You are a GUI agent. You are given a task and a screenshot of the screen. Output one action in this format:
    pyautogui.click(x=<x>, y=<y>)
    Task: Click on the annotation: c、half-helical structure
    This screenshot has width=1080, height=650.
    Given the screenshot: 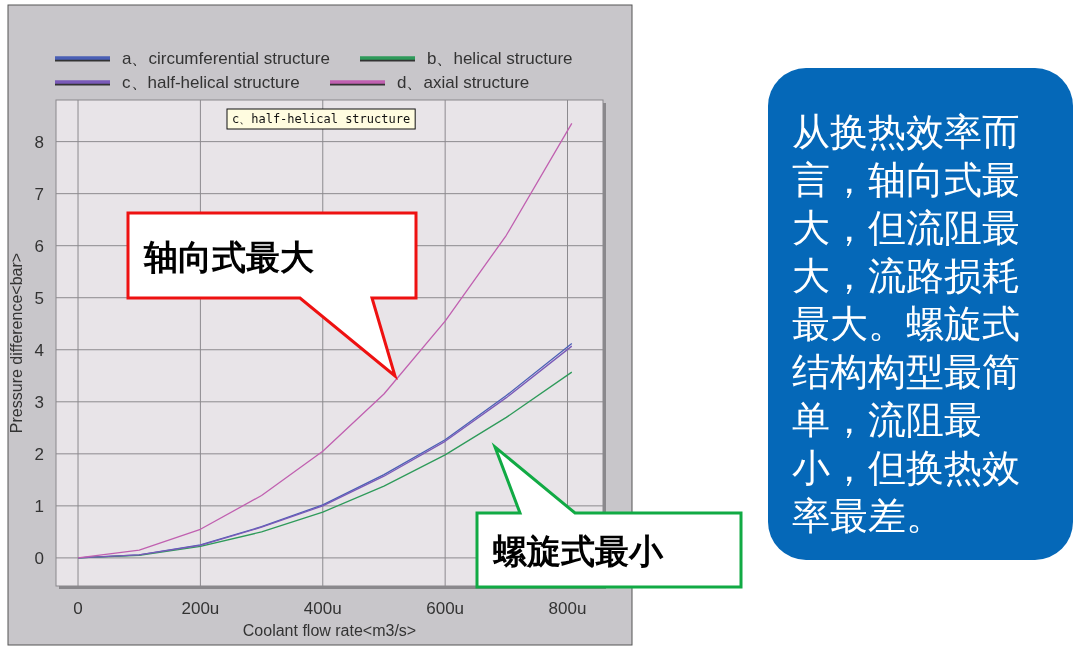 What is the action you would take?
    pyautogui.click(x=321, y=119)
    